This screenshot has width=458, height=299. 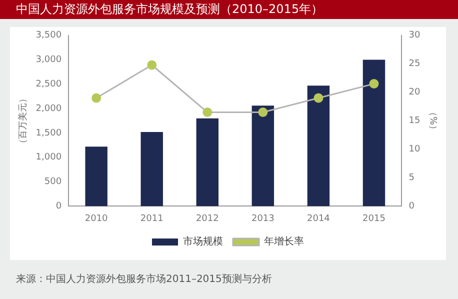 What do you see at coordinates (203, 242) in the screenshot?
I see `legend-label: 市场规模` at bounding box center [203, 242].